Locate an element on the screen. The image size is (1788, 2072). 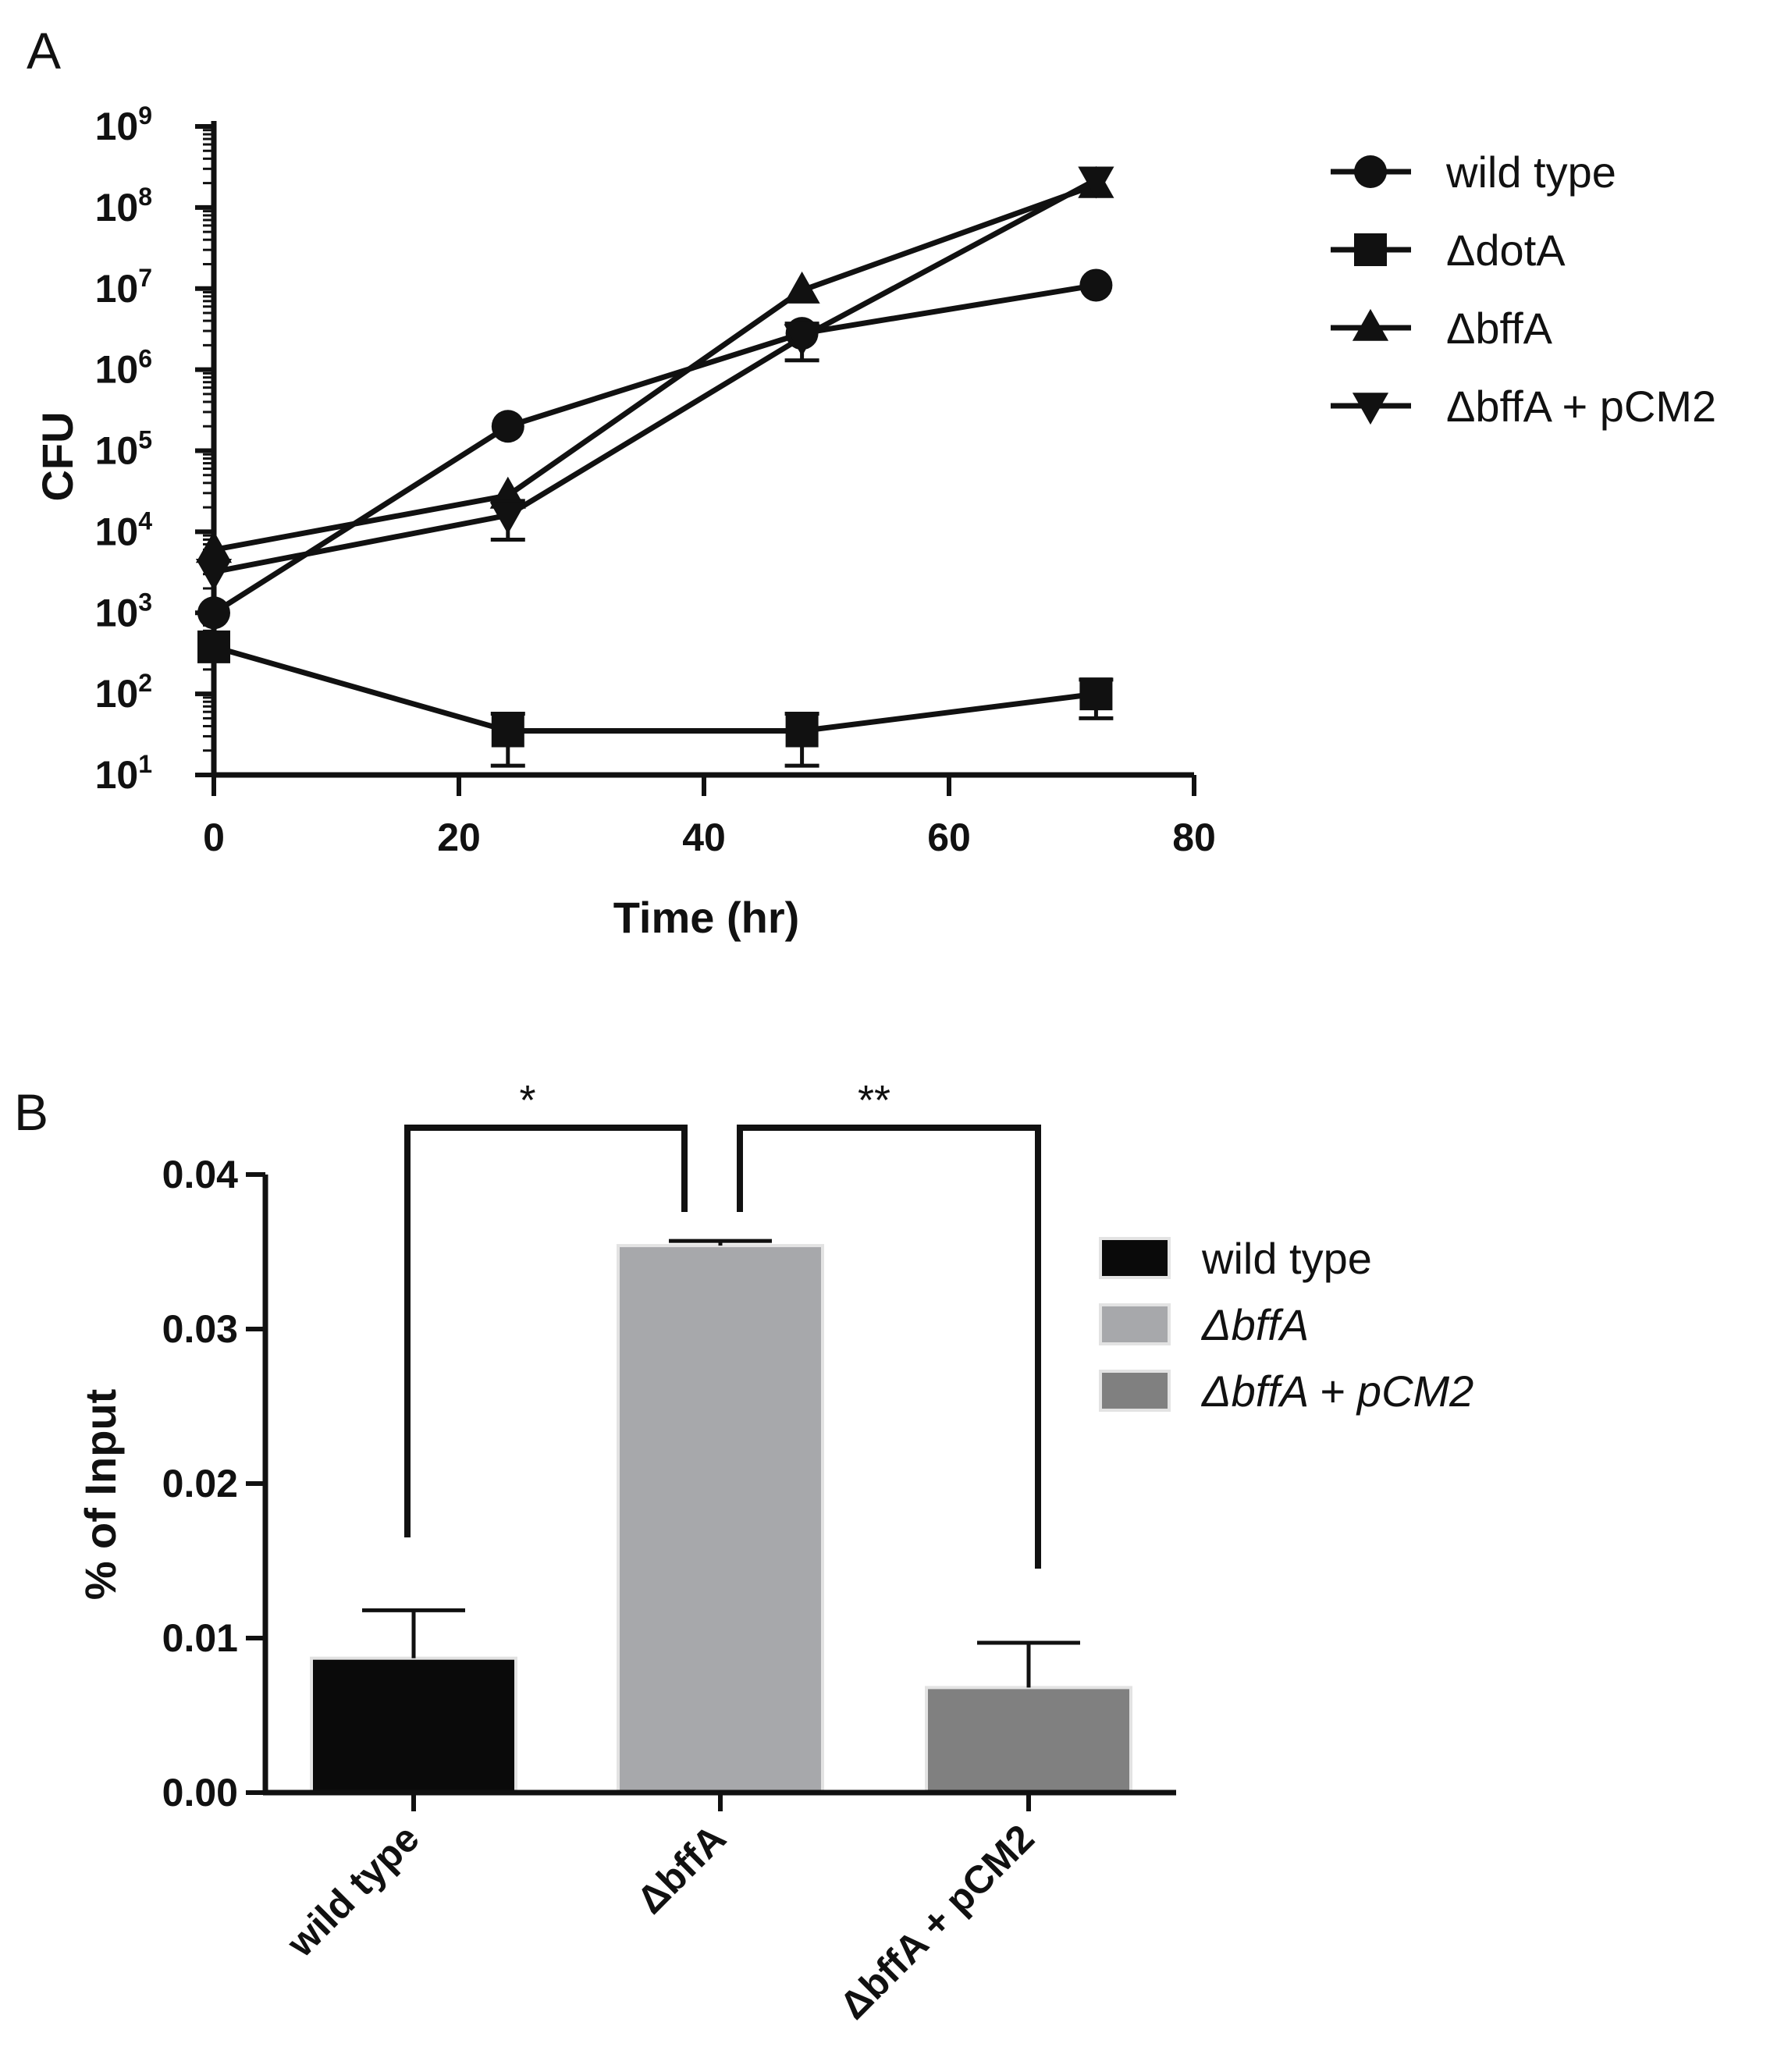
x-tick-label: 20 is located at coordinates (459, 838).